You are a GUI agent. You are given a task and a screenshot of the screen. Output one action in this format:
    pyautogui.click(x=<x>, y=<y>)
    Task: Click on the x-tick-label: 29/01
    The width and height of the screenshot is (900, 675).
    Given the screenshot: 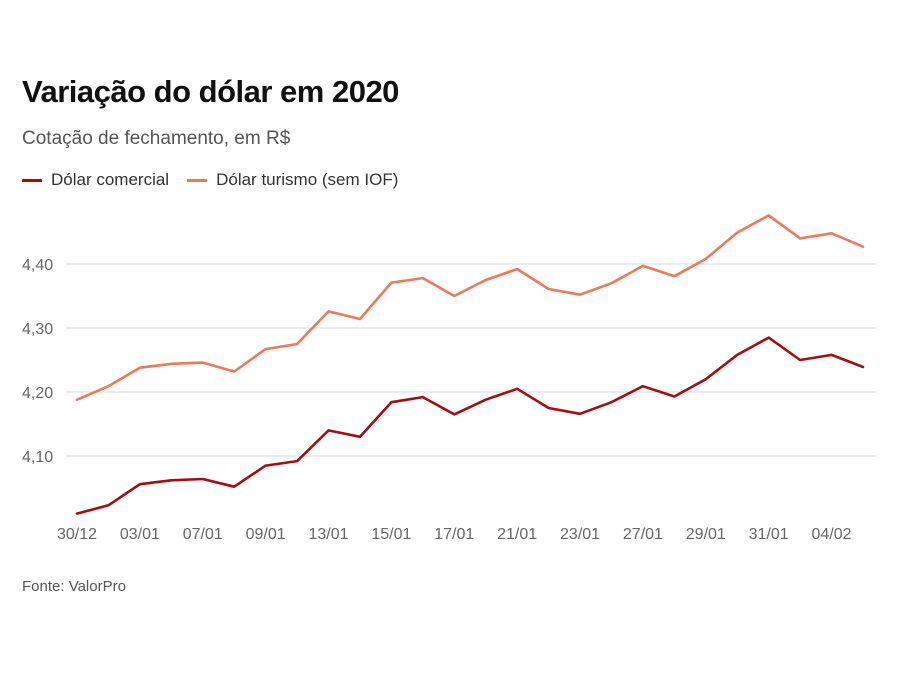 What is the action you would take?
    pyautogui.click(x=706, y=534)
    